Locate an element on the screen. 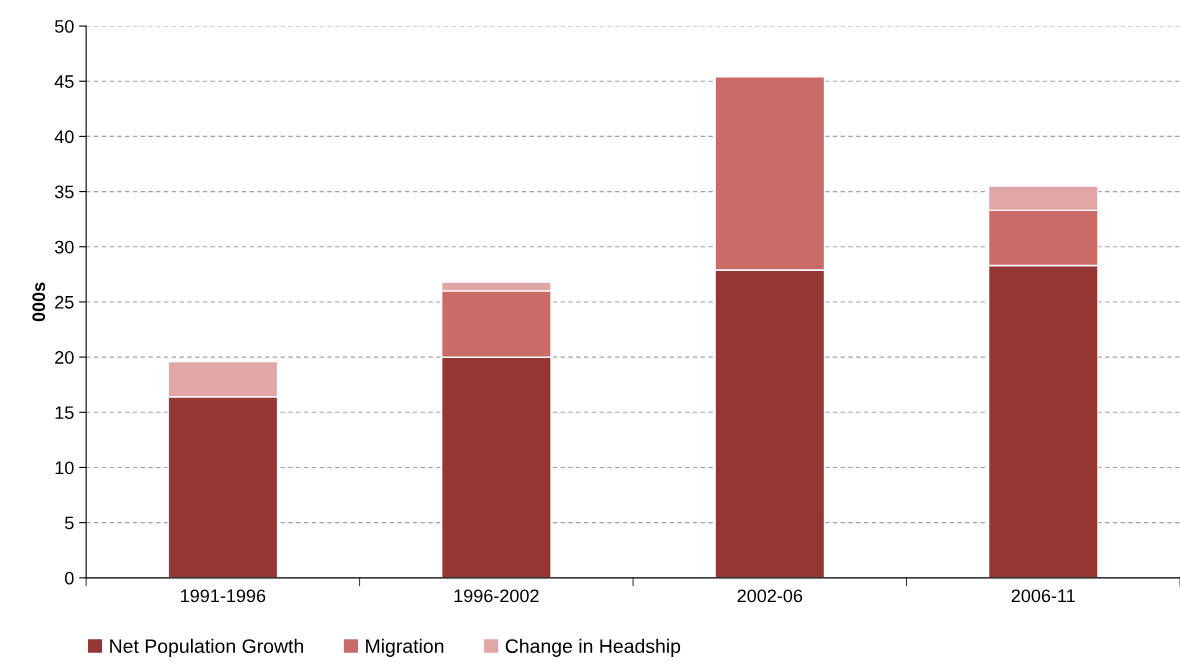  legend-label: Net Population Growth is located at coordinates (206, 647).